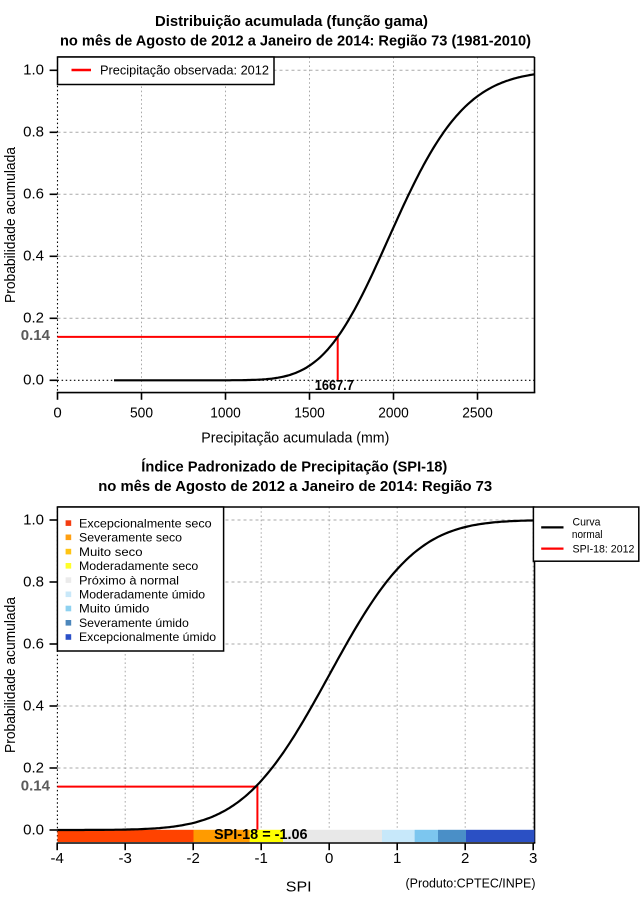 The height and width of the screenshot is (905, 640). What do you see at coordinates (114, 609) in the screenshot?
I see `svg-text: Muito úmido` at bounding box center [114, 609].